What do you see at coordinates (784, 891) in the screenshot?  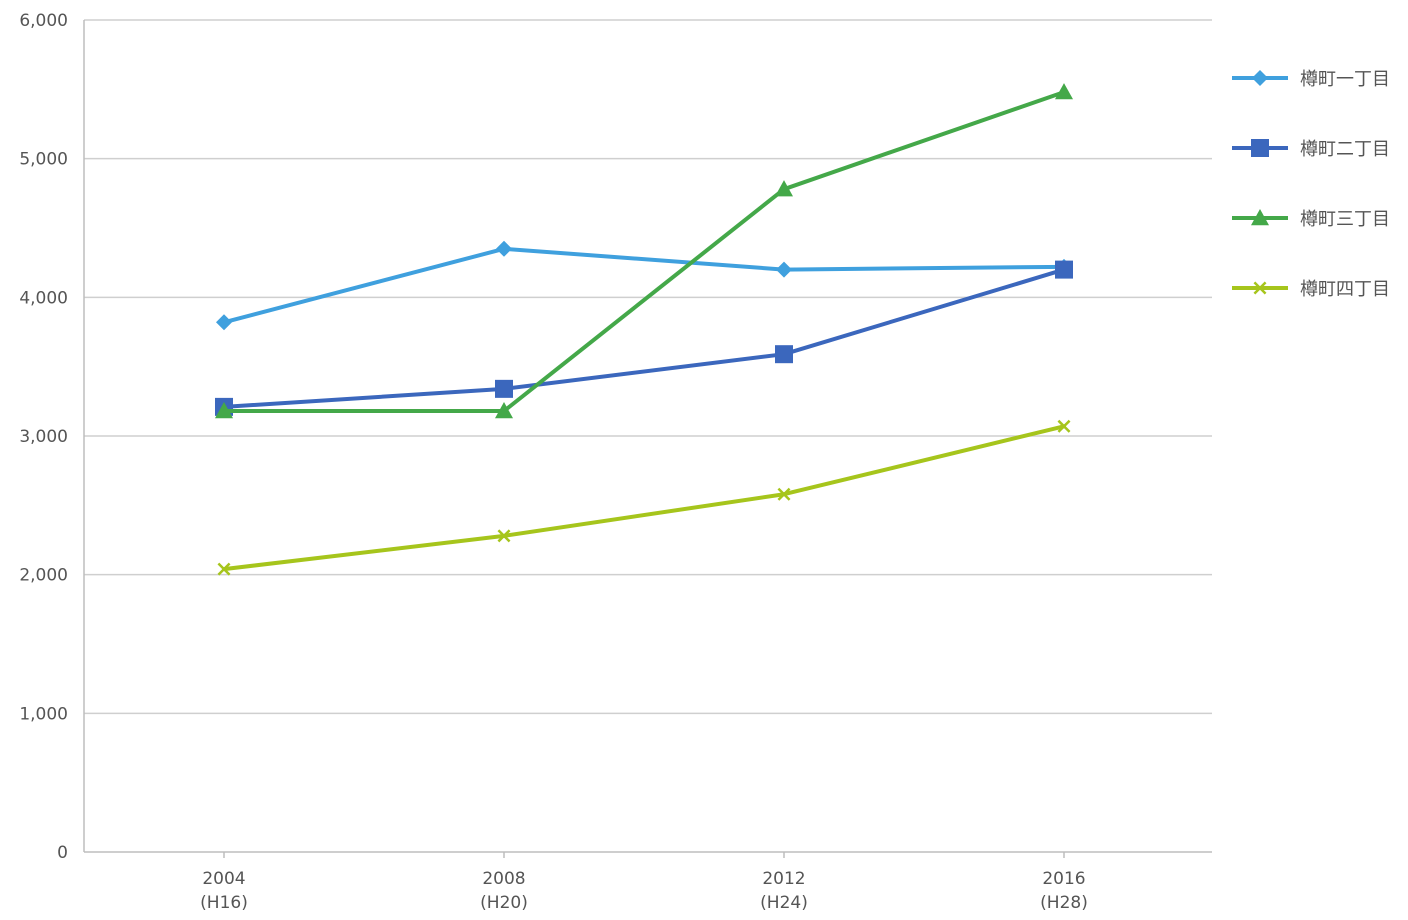 I see `x-tick-label: 2012 (H24)` at bounding box center [784, 891].